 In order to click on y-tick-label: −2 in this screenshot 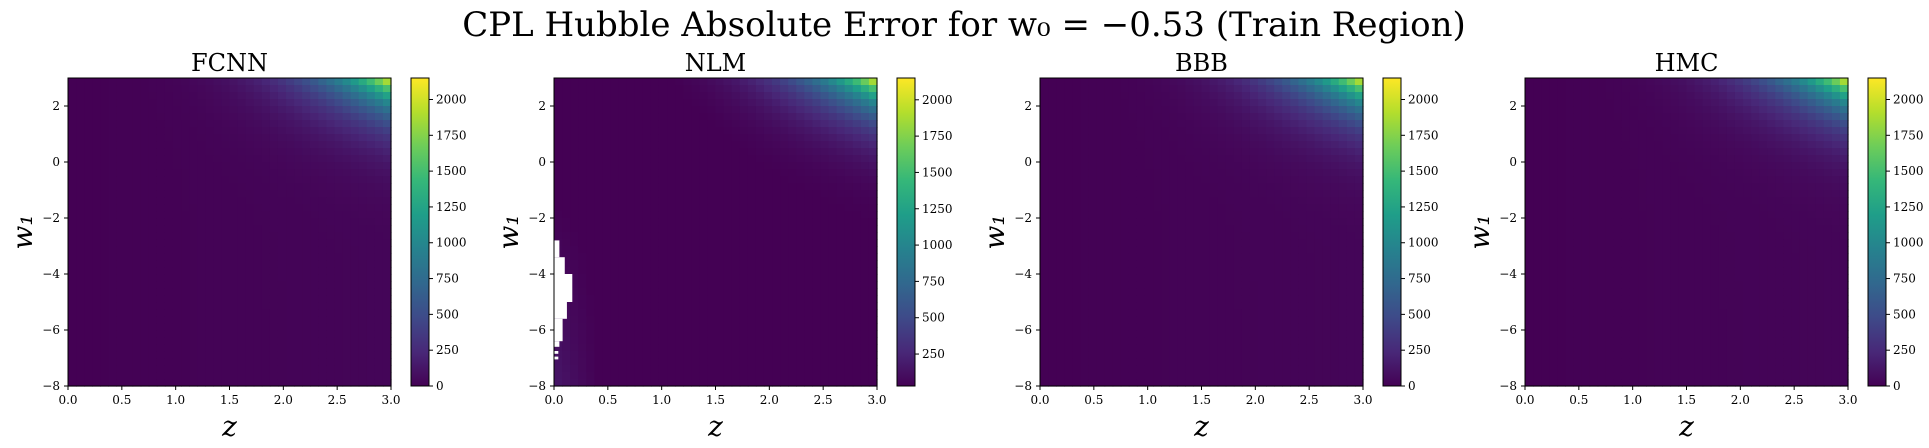, I will do `click(51, 218)`.